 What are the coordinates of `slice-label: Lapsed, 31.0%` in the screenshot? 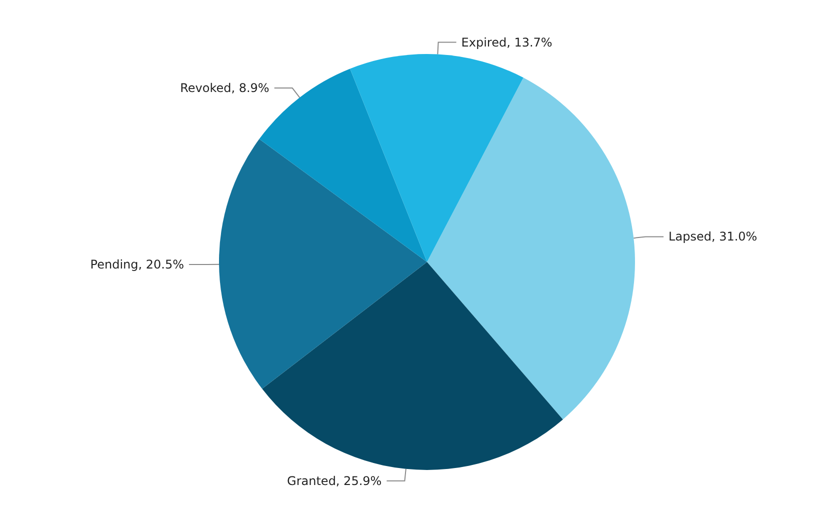 It's located at (713, 237).